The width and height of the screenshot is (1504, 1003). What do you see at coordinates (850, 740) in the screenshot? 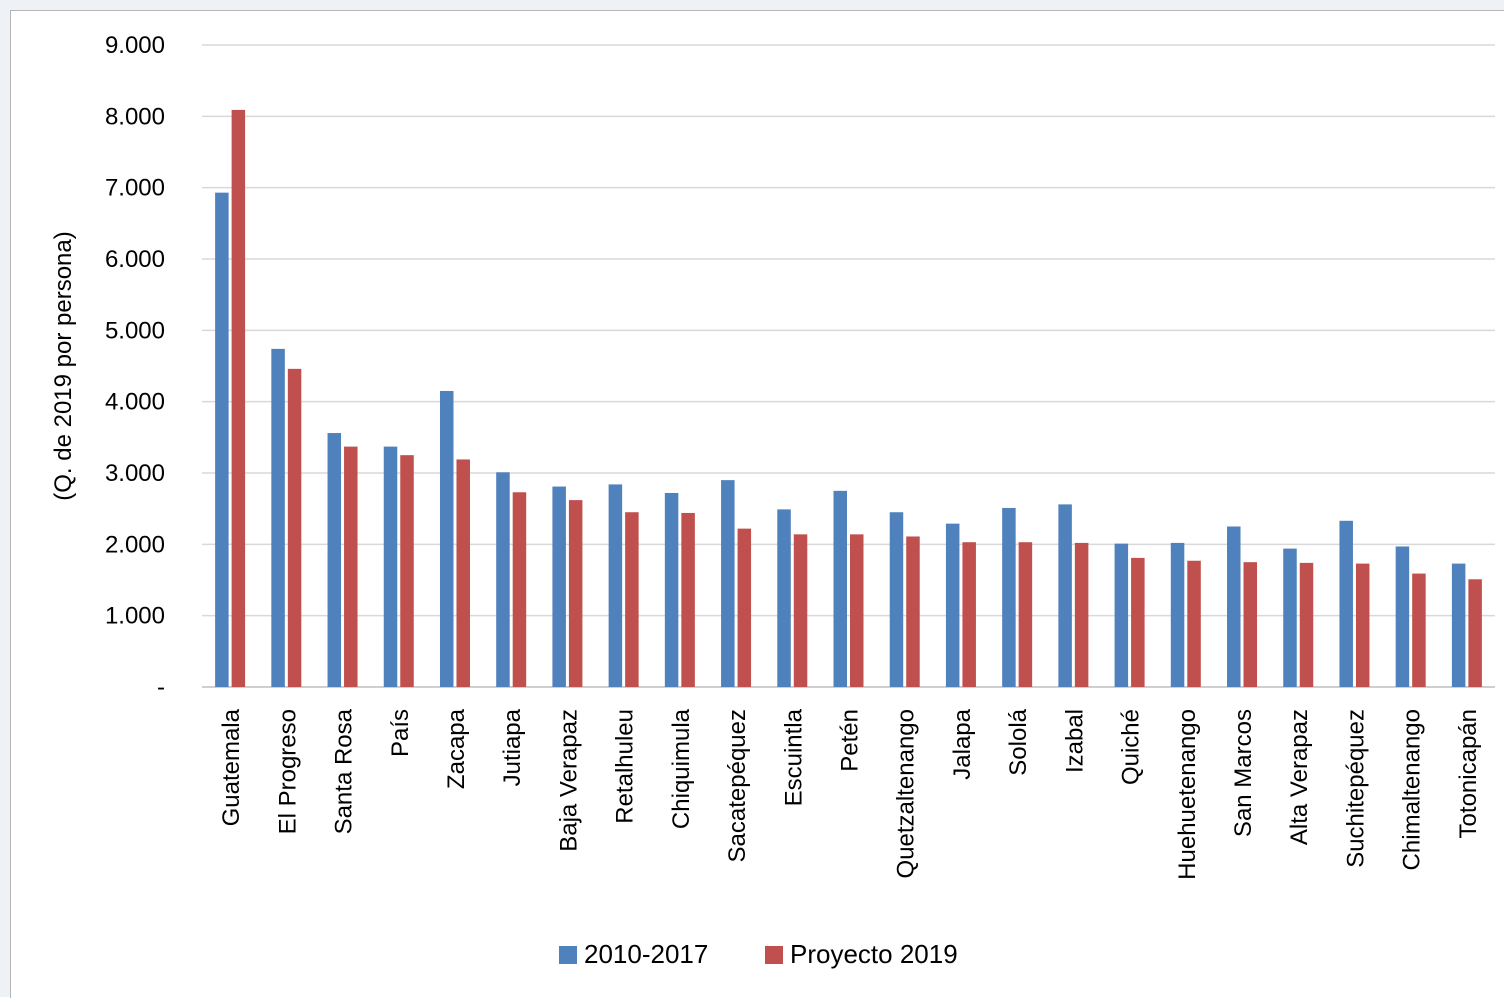
I see `x-category-label: Petén` at bounding box center [850, 740].